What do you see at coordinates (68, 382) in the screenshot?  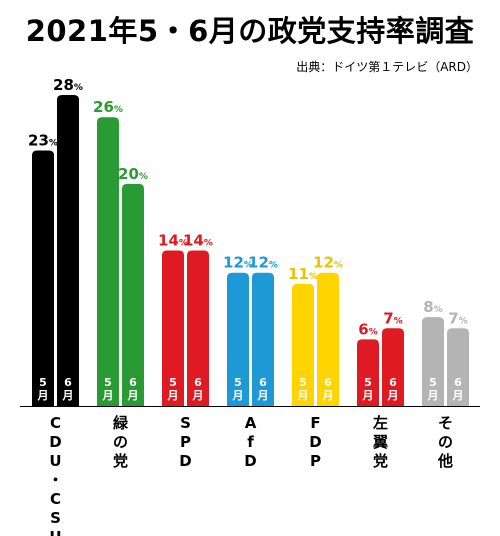 I see `month-label-0-1-0: 6` at bounding box center [68, 382].